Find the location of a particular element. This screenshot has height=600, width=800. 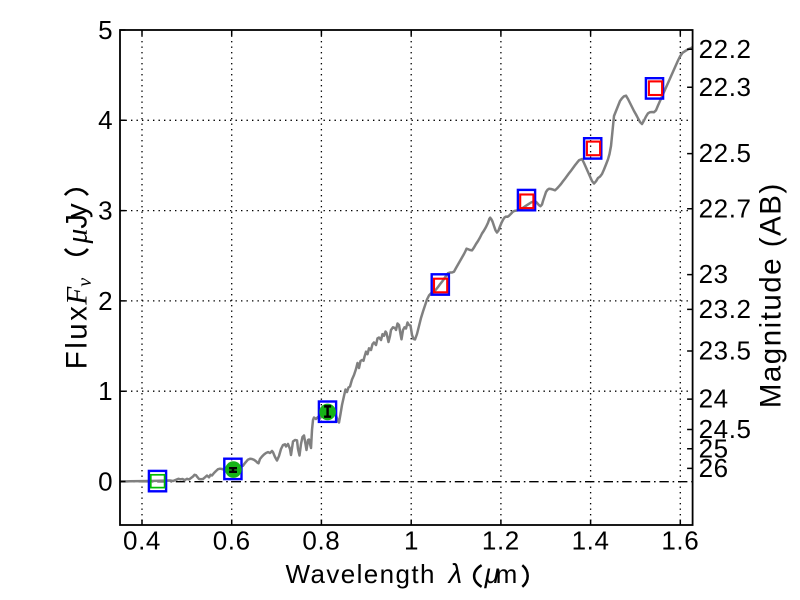

svg-text: 3 is located at coordinates (105, 211).